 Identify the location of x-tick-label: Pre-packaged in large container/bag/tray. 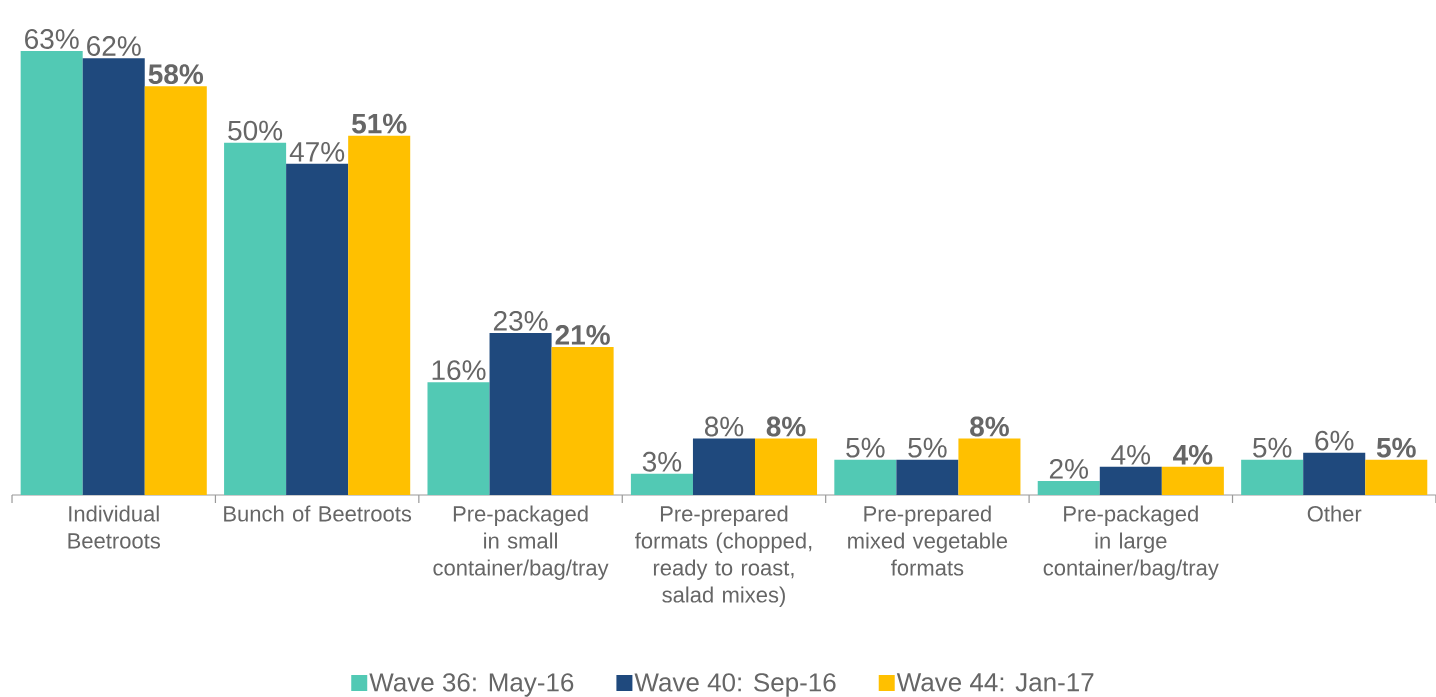
(1131, 542).